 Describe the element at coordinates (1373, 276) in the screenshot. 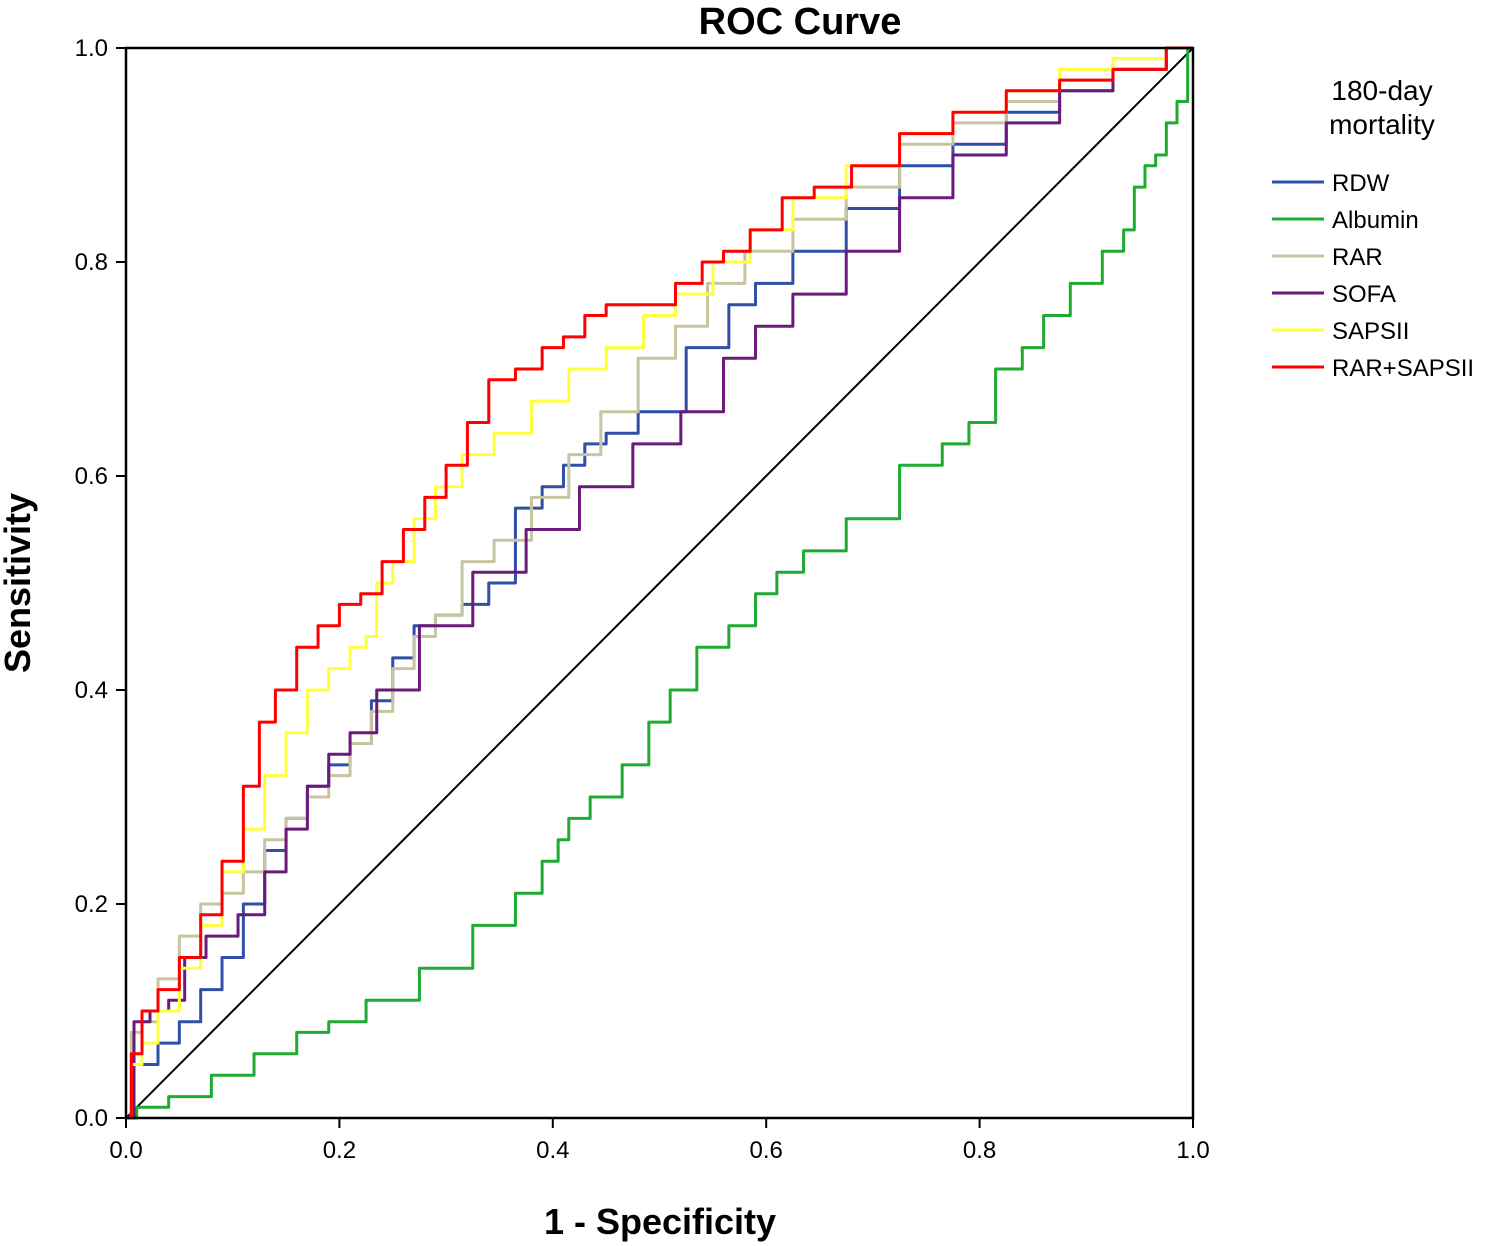

I see `legend-items: RDW Albumin RAR SOFA SAPSII RAR+SAPSII` at that location.